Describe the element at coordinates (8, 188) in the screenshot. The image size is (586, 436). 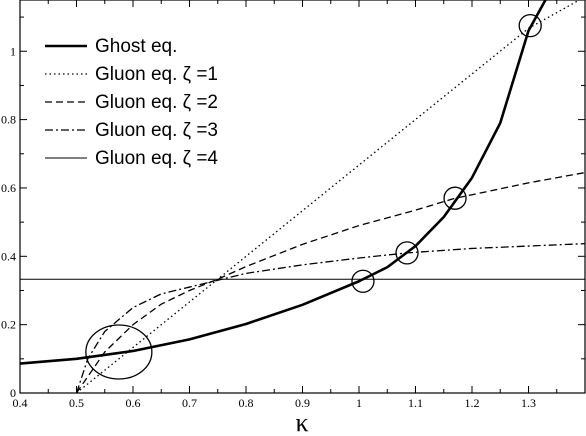
I see `y-tick-label: 0.6` at that location.